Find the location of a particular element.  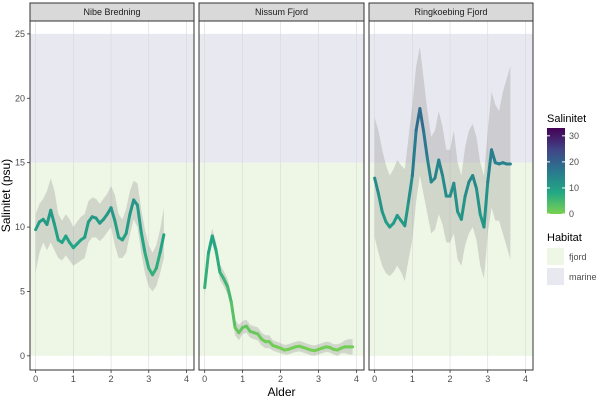

y-tick-label: 0 is located at coordinates (22, 356).